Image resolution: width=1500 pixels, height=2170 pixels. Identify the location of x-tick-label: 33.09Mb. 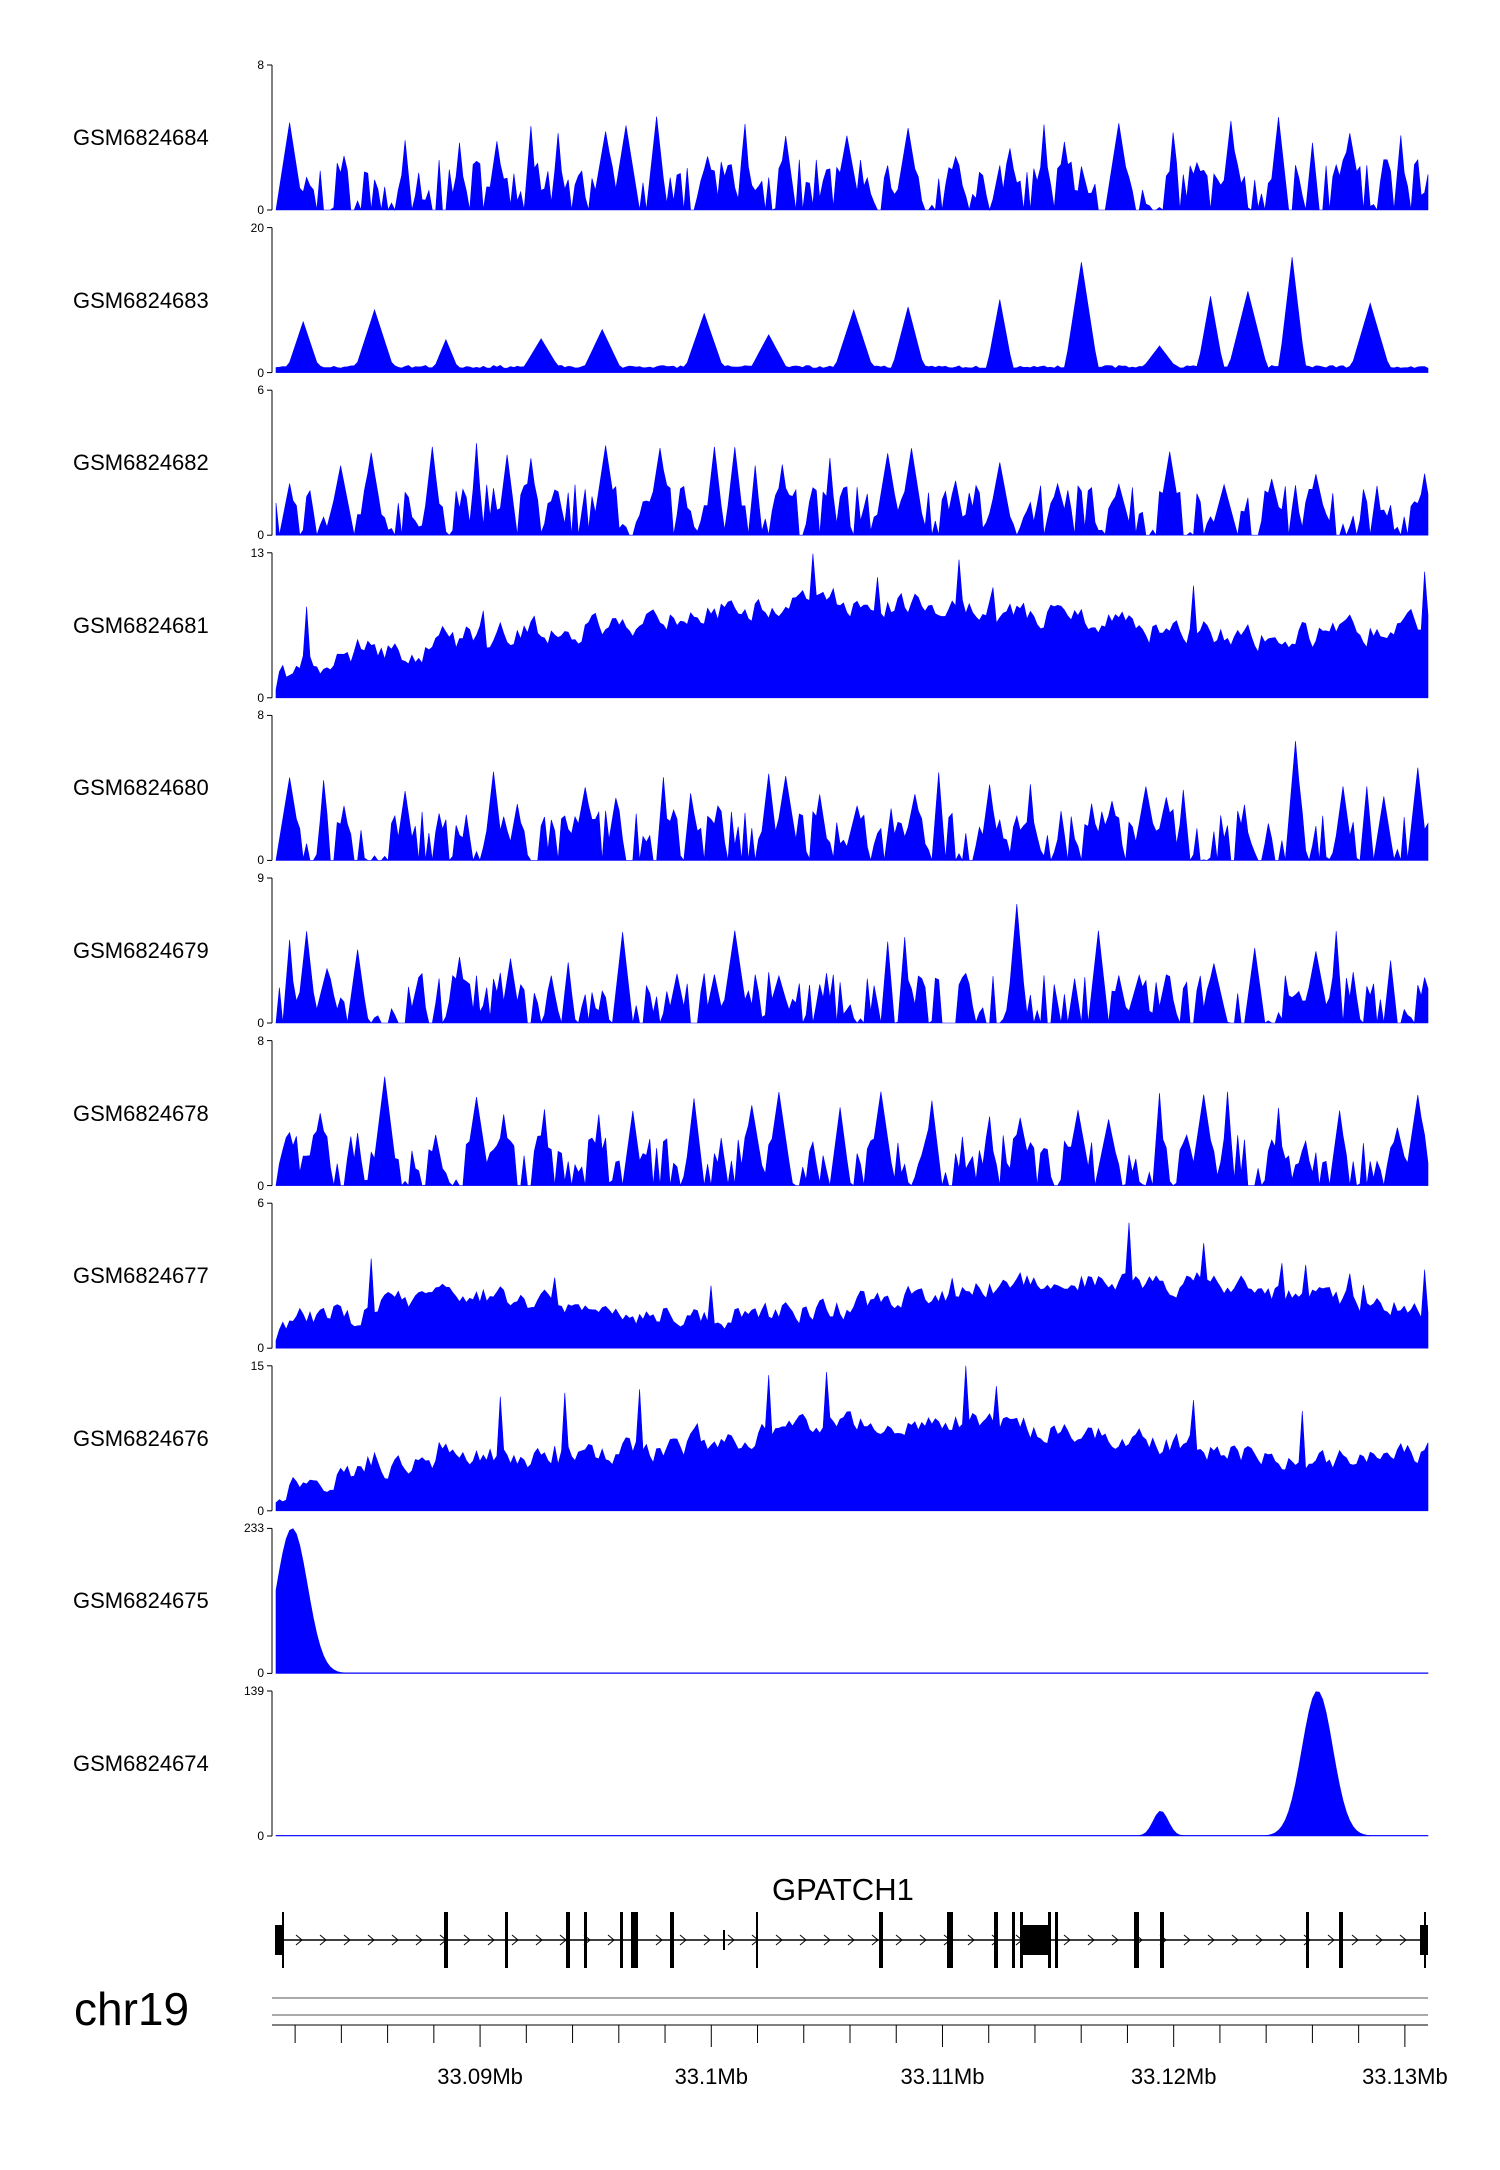
(480, 2076).